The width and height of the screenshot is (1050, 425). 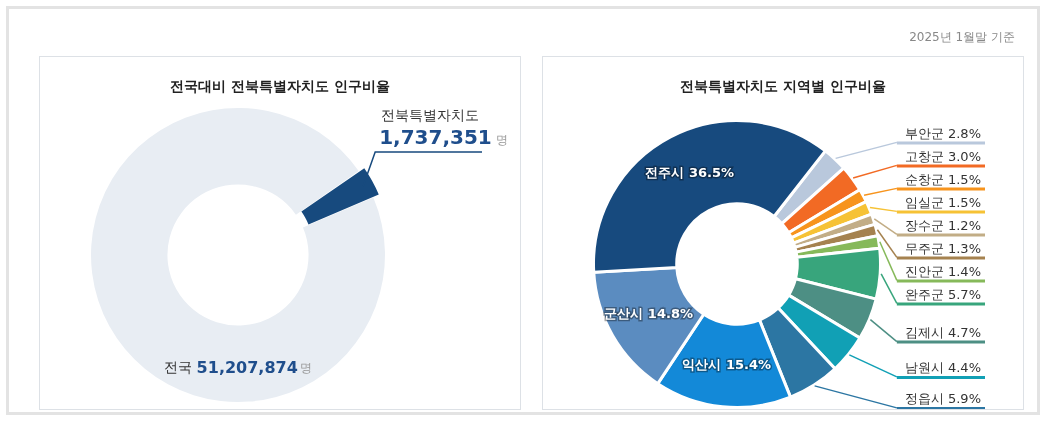 I want to click on slice-label: 정읍시 5.9%, so click(x=942, y=399).